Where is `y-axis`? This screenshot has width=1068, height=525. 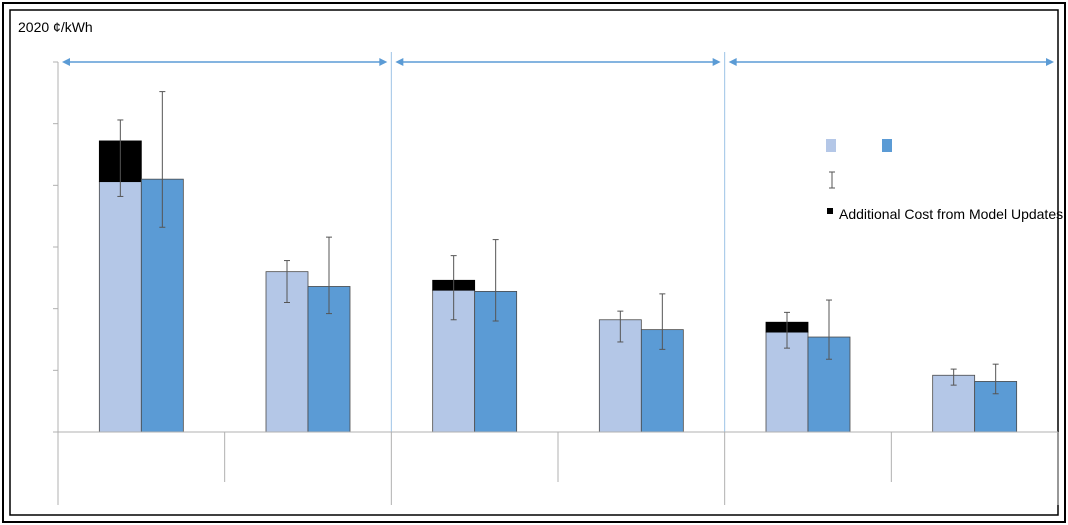 y-axis is located at coordinates (56, 247).